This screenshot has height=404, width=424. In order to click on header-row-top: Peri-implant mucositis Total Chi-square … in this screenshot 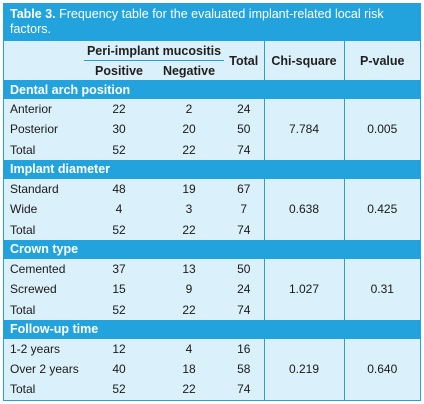, I will do `click(212, 60)`.